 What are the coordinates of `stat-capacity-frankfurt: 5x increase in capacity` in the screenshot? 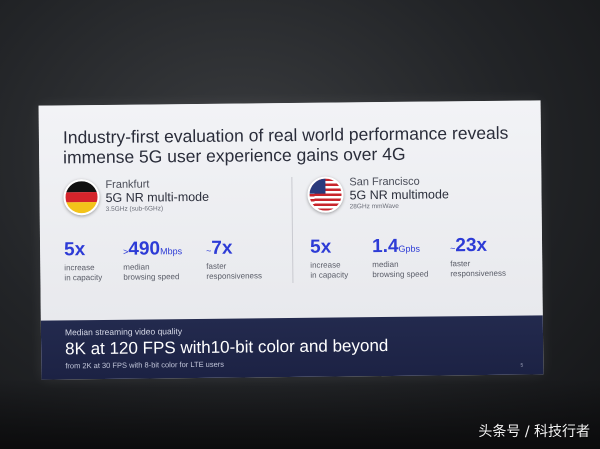 It's located at (83, 261).